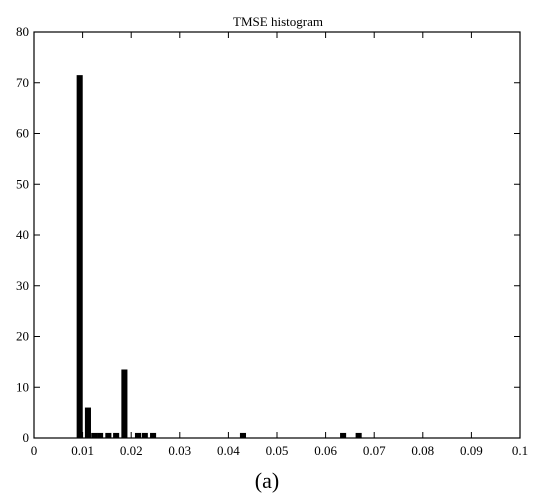 The height and width of the screenshot is (504, 534). Describe the element at coordinates (22, 31) in the screenshot. I see `y-tick-label: 80` at that location.